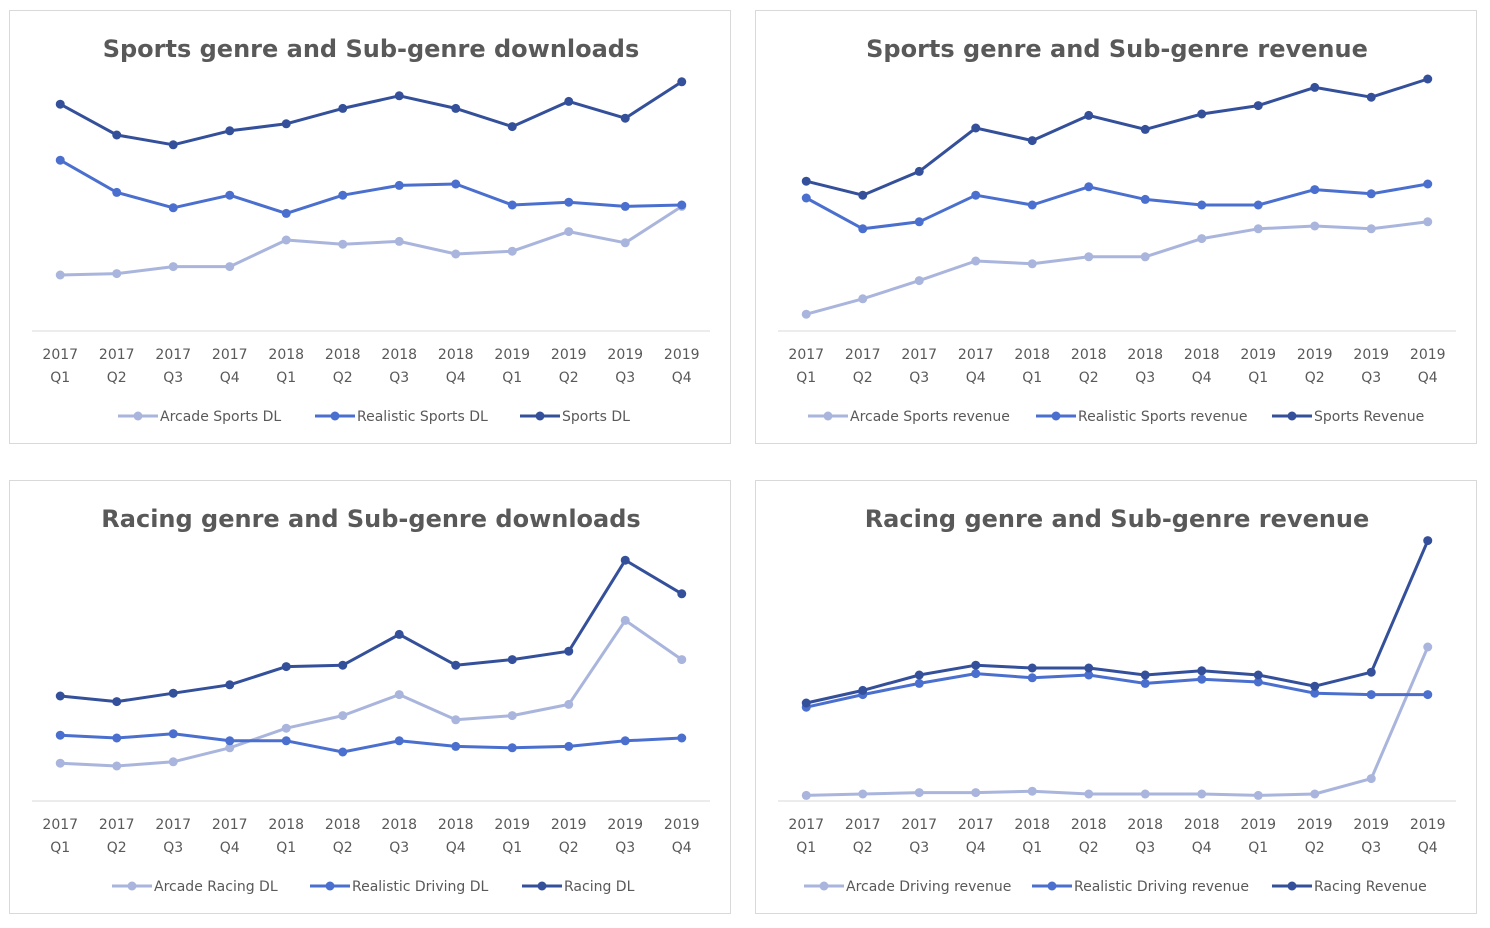 The width and height of the screenshot is (1490, 928). I want to click on chart-title: Racing genre and Sub-genre downloads, so click(370, 519).